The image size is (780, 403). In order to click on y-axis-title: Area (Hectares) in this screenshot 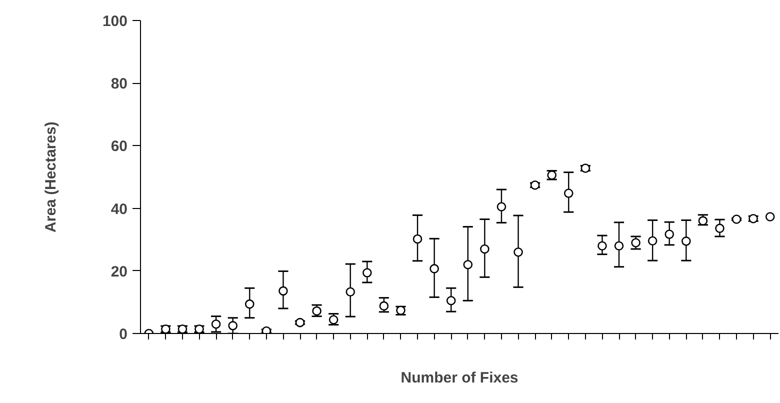, I will do `click(51, 177)`.